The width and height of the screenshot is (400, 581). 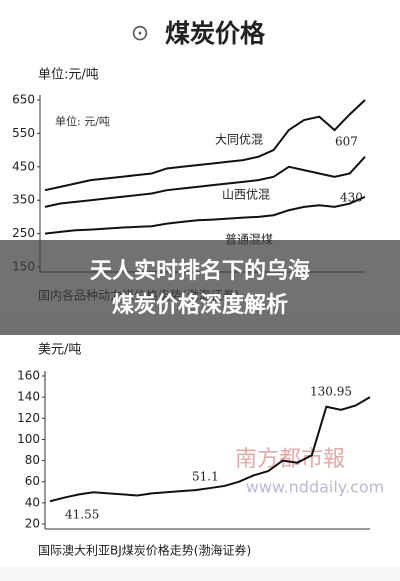 I want to click on unit-label: 单位:元/吨, so click(x=68, y=75).